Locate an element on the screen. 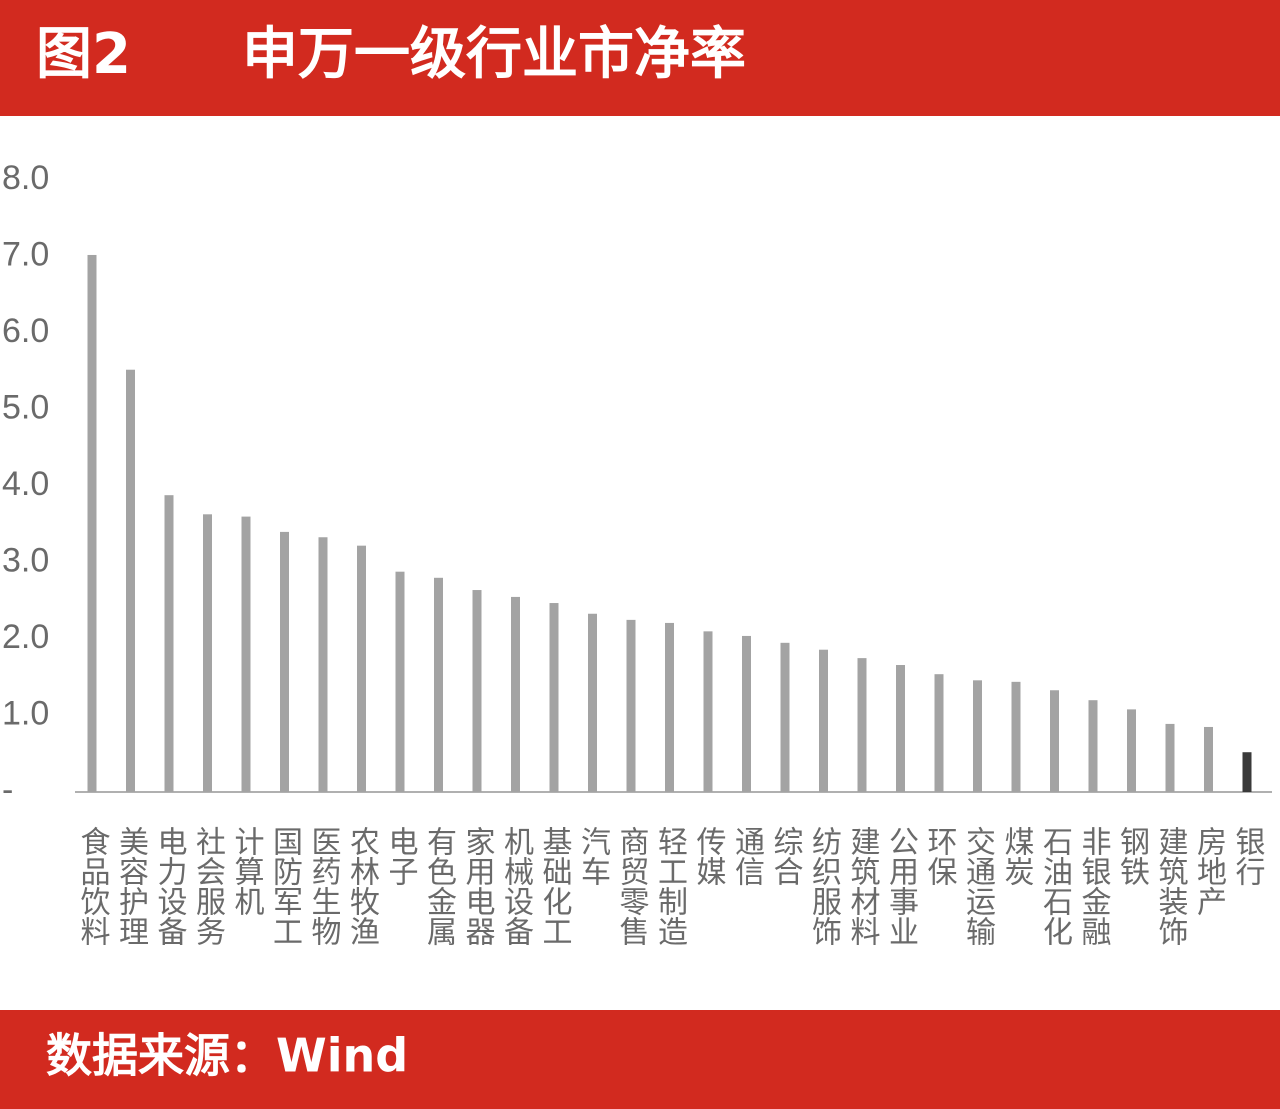 This screenshot has height=1109, width=1280. x-tick-label: 交通运输 is located at coordinates (977, 886).